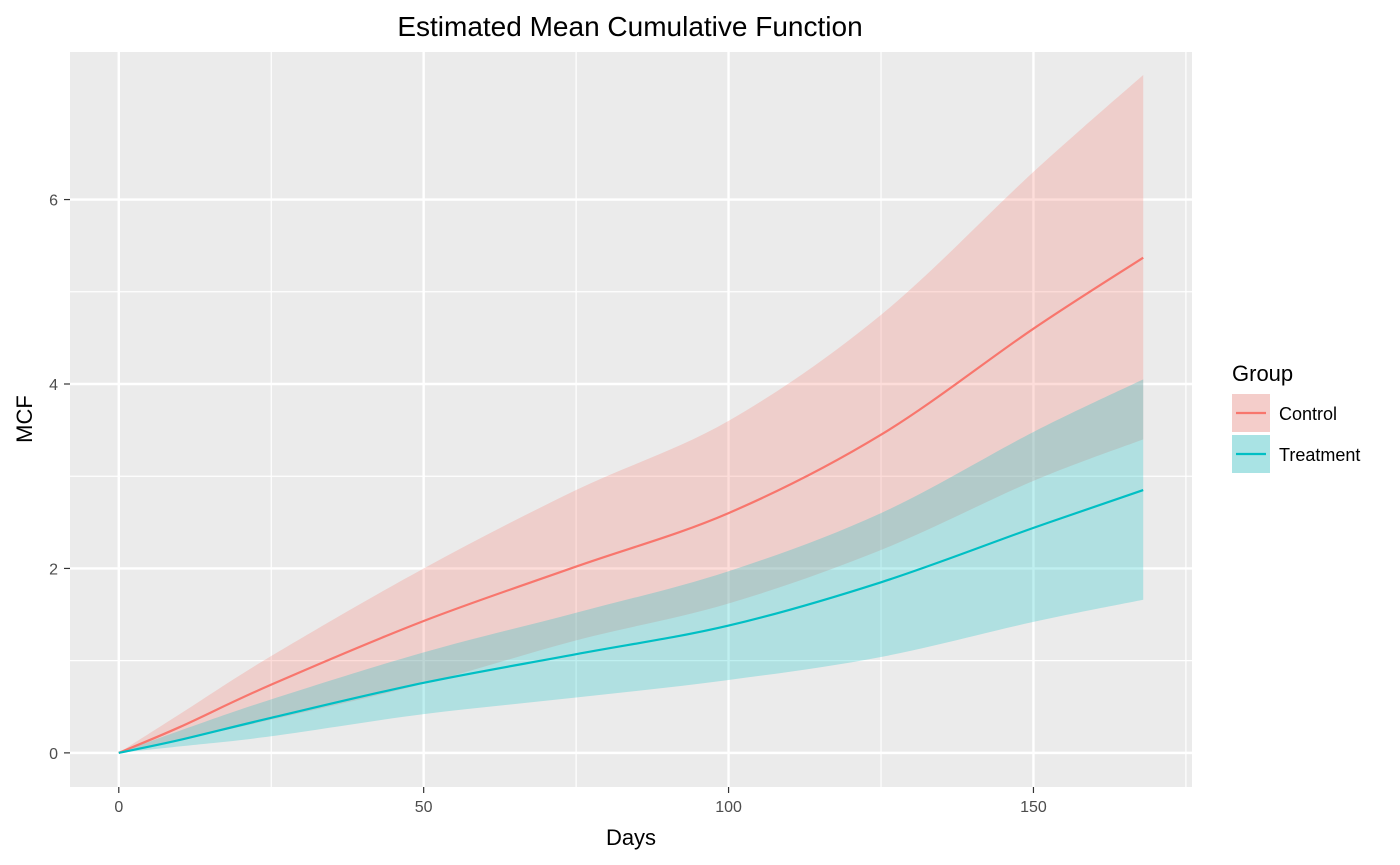 The height and width of the screenshot is (865, 1400). What do you see at coordinates (53, 385) in the screenshot?
I see `y-tick-label: 4` at bounding box center [53, 385].